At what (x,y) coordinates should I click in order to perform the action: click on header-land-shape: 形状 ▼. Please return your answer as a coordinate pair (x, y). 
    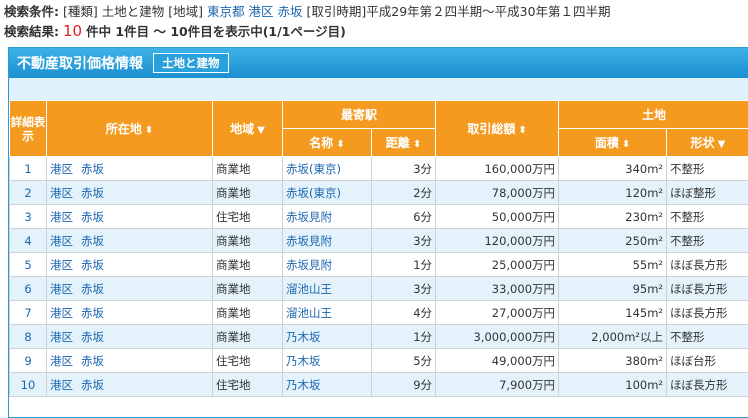
    Looking at the image, I should click on (707, 142).